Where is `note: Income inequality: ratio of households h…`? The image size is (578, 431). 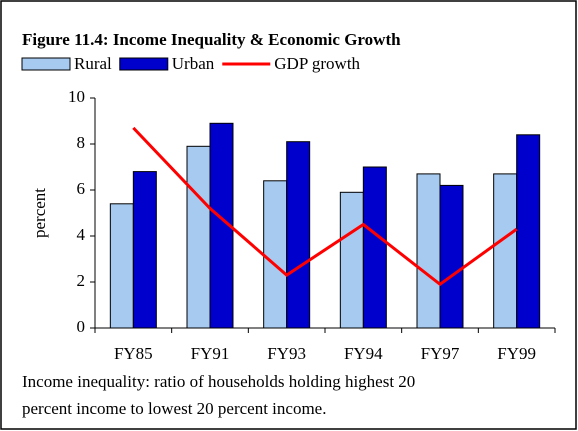
note: Income inequality: ratio of households h… is located at coordinates (218, 381).